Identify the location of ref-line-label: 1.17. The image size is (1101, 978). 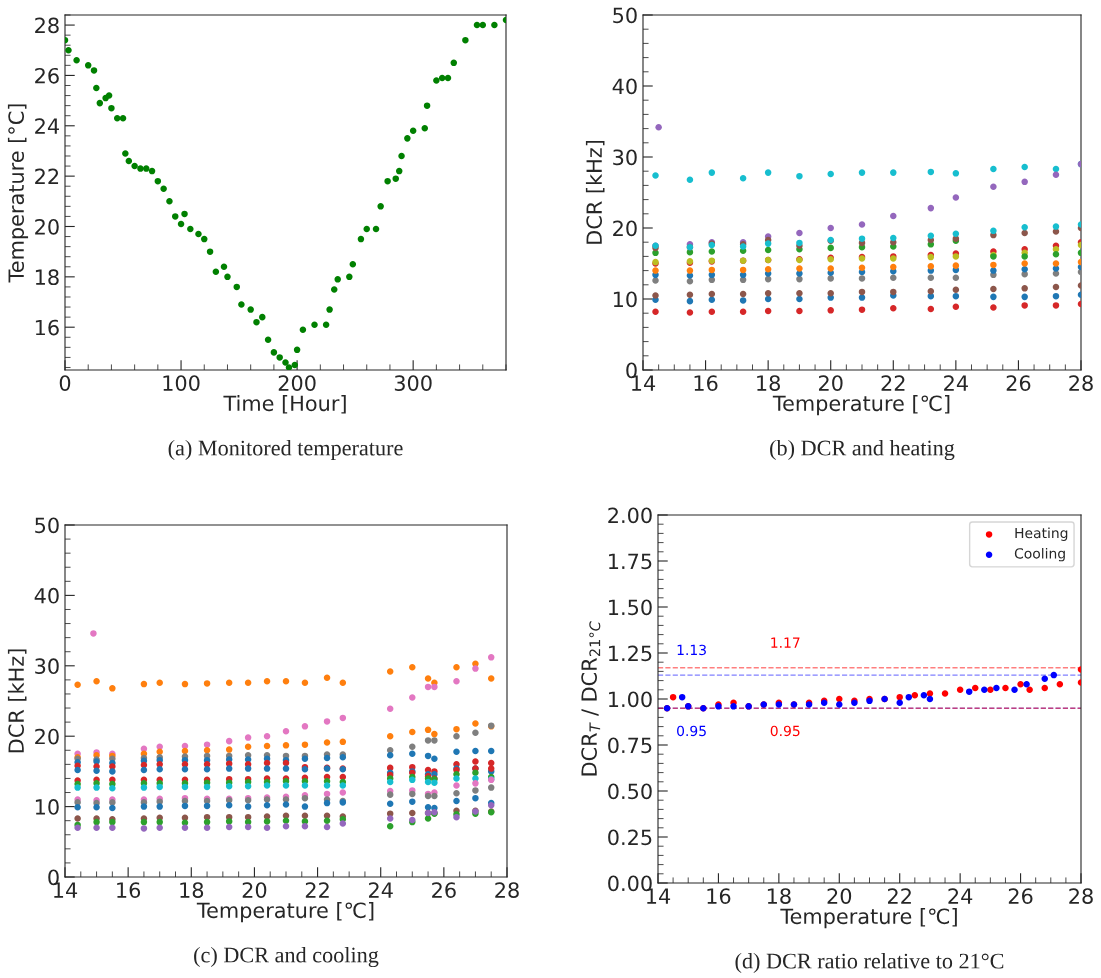
(785, 642).